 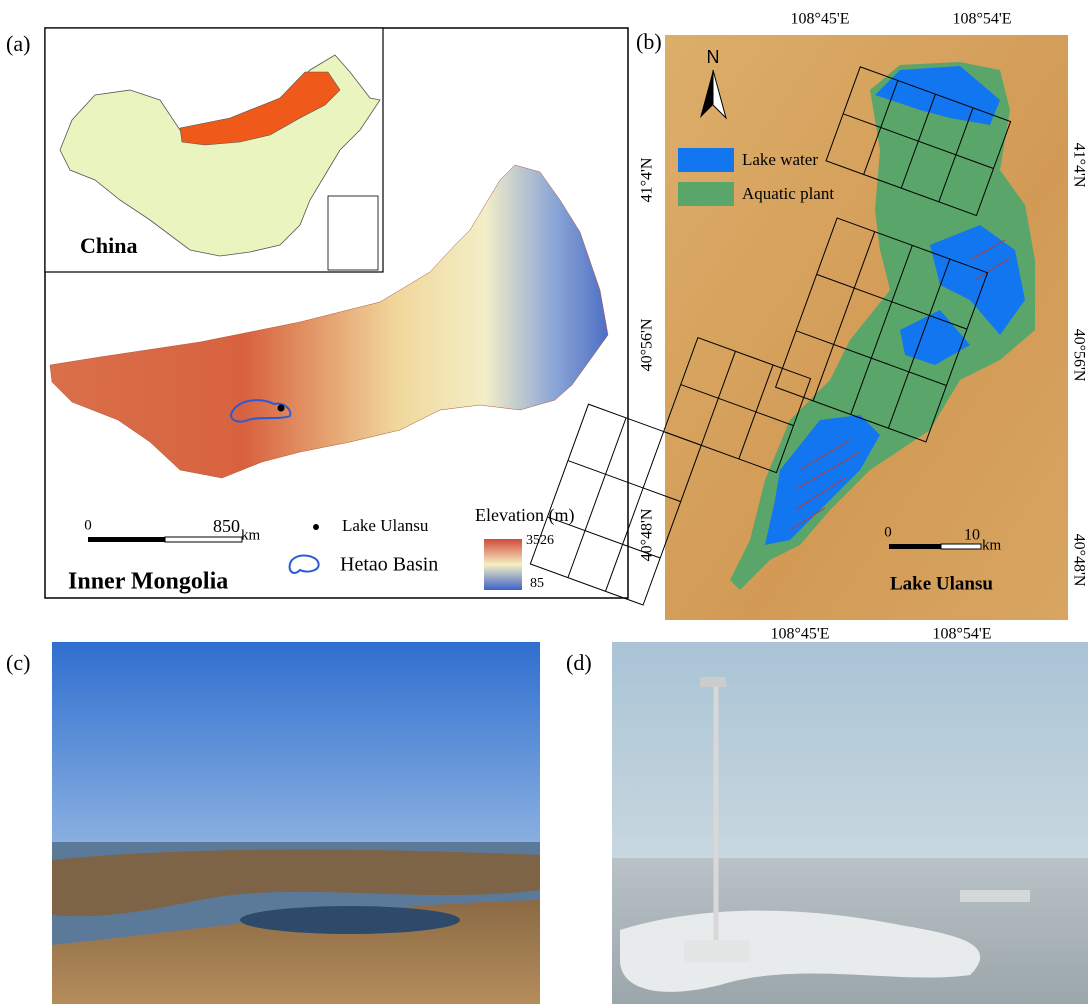 What do you see at coordinates (524, 515) in the screenshot?
I see `legend-title: Elevation (m)` at bounding box center [524, 515].